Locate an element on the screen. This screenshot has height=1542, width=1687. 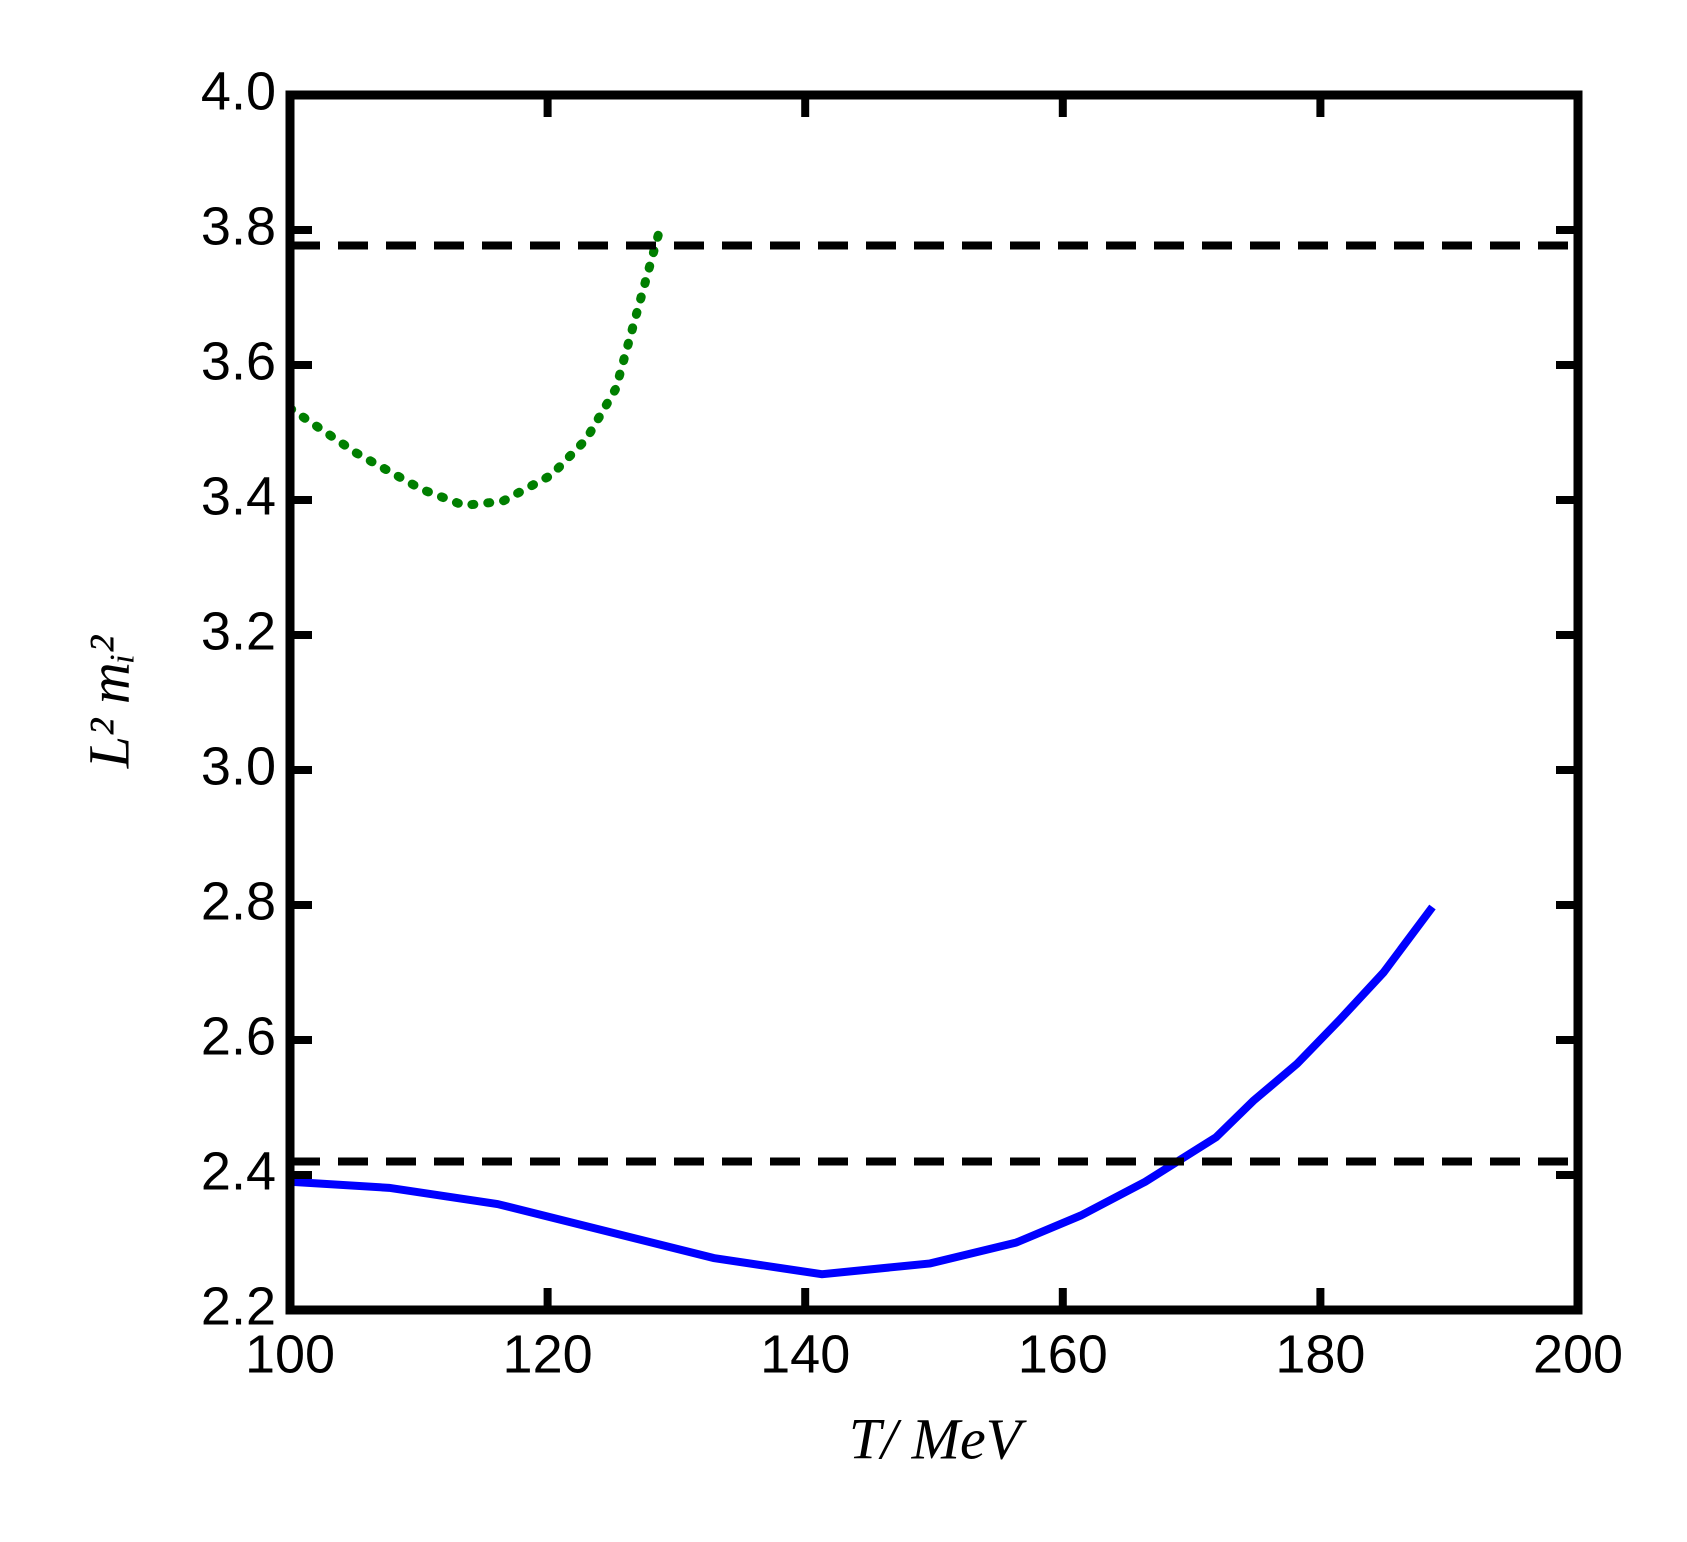
series-line is located at coordinates (475, 367).